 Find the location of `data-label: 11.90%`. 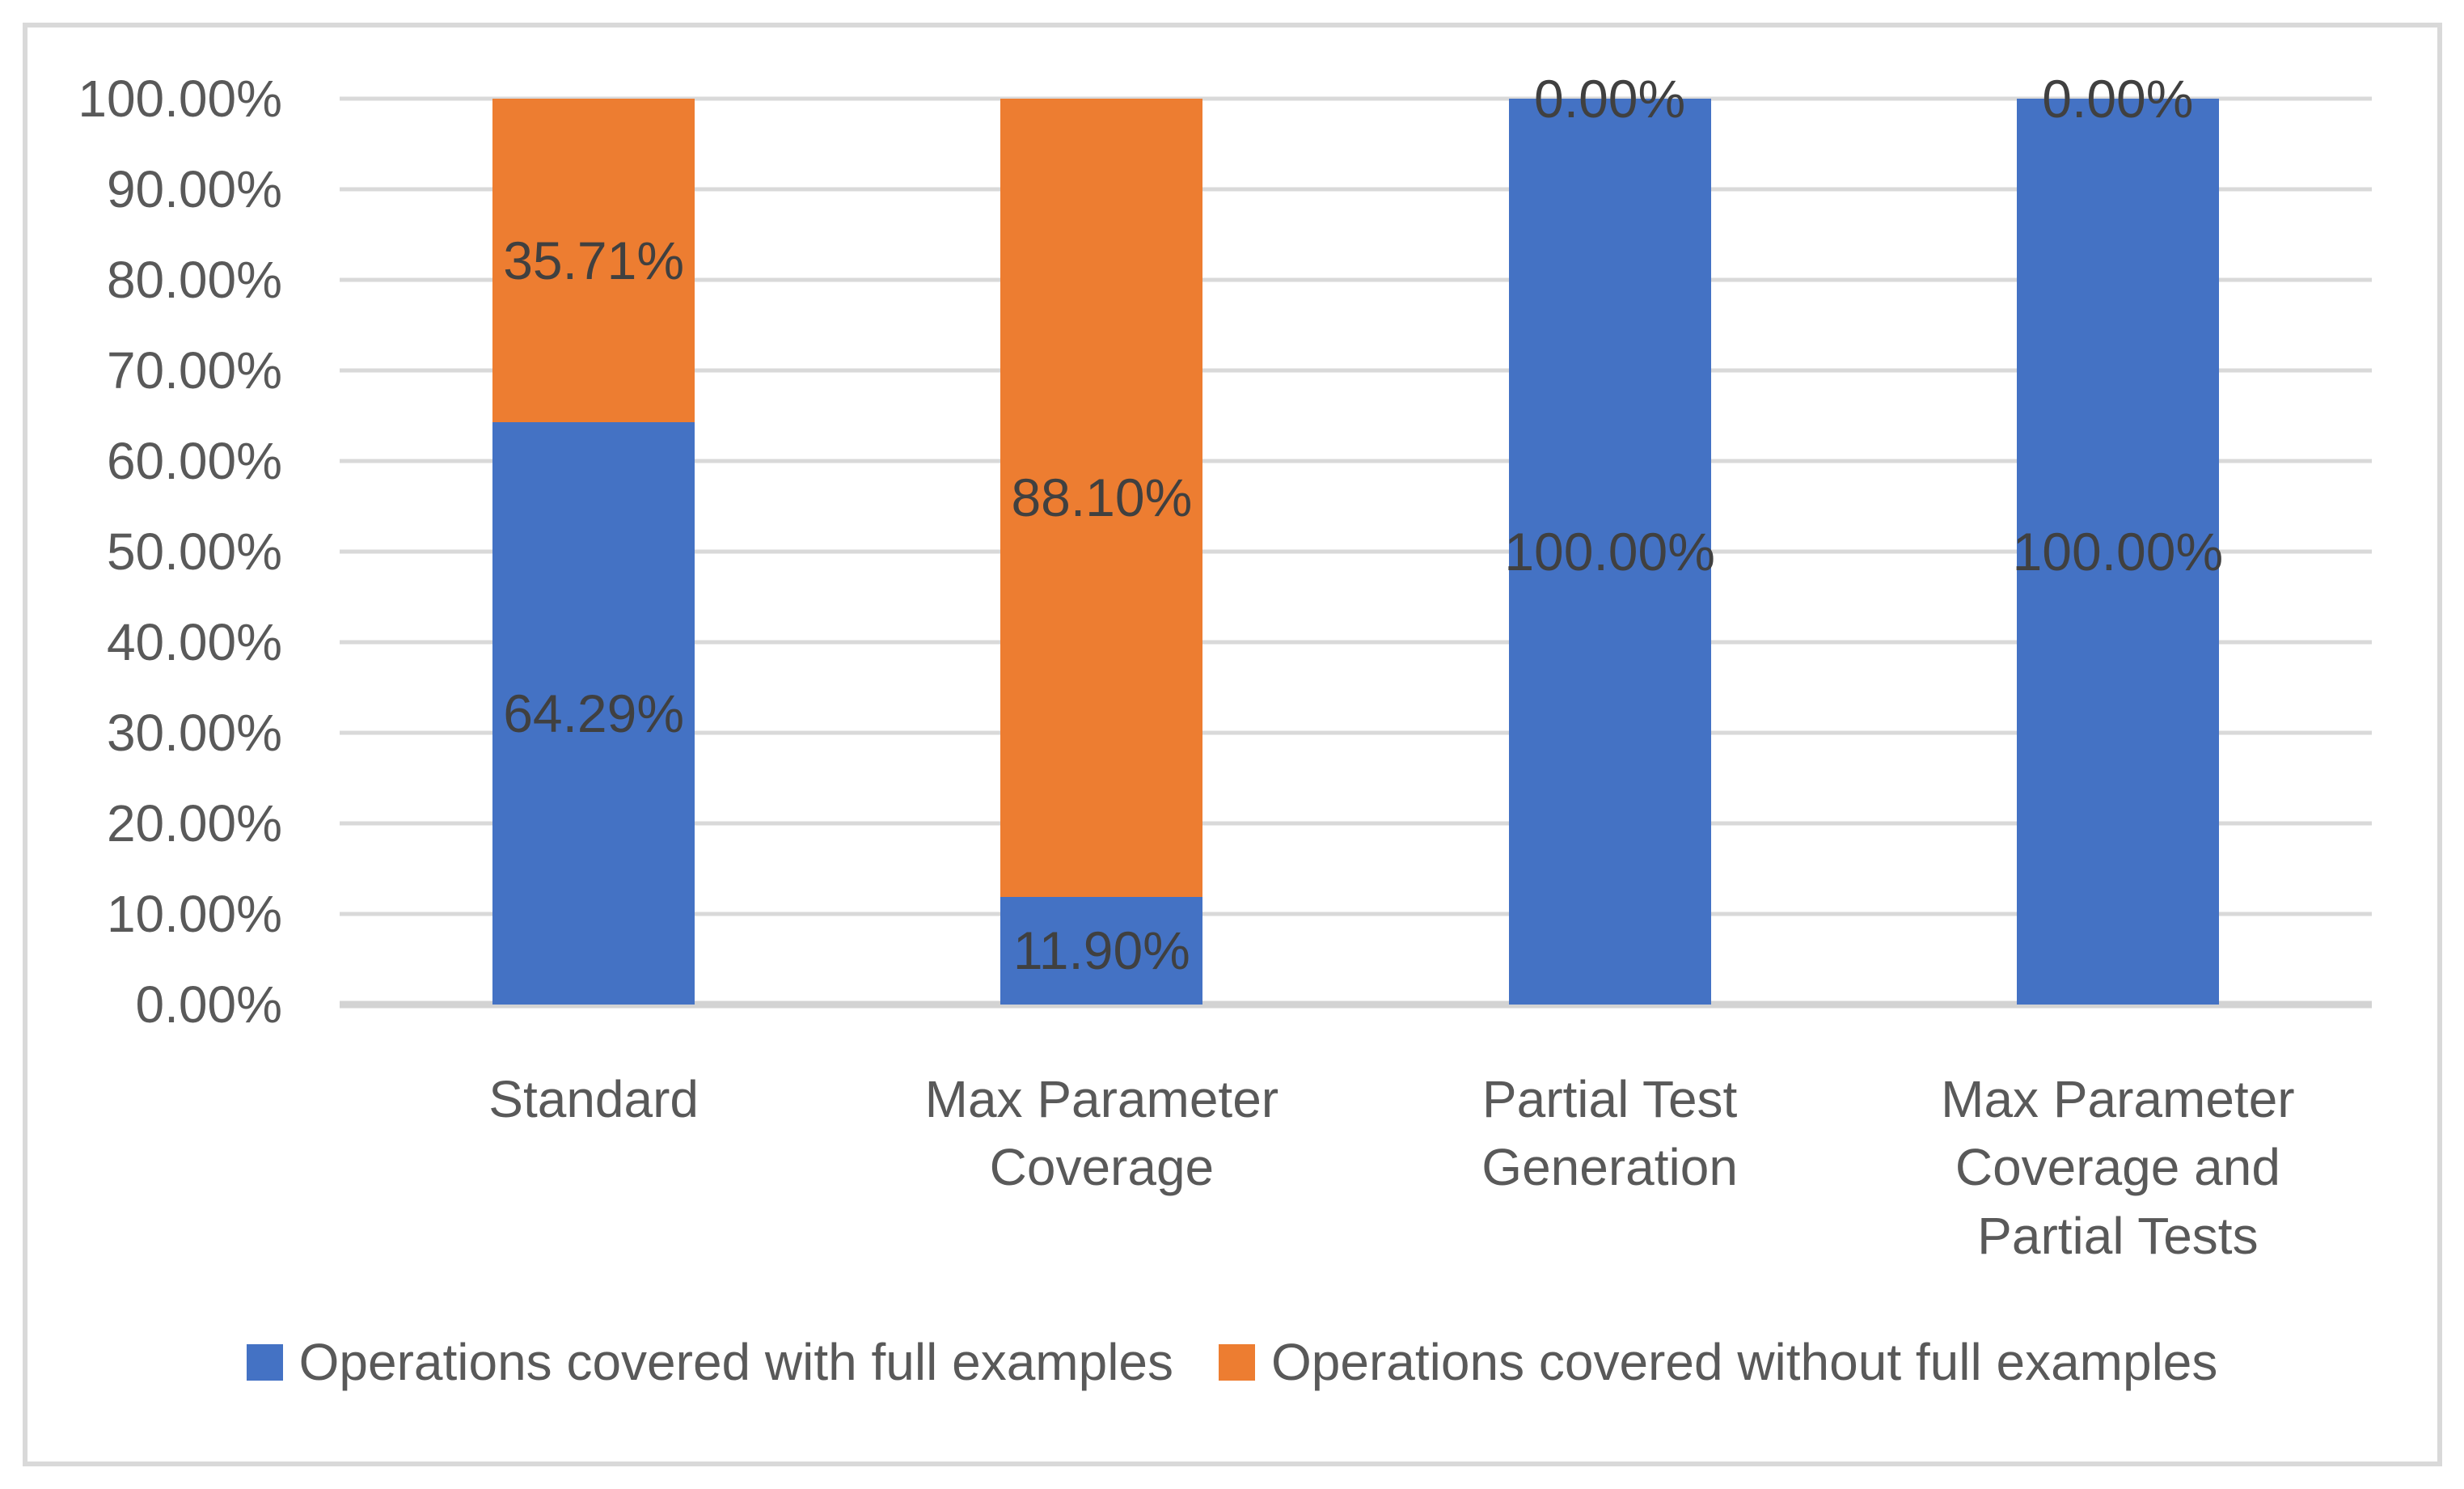

data-label: 11.90% is located at coordinates (1101, 950).